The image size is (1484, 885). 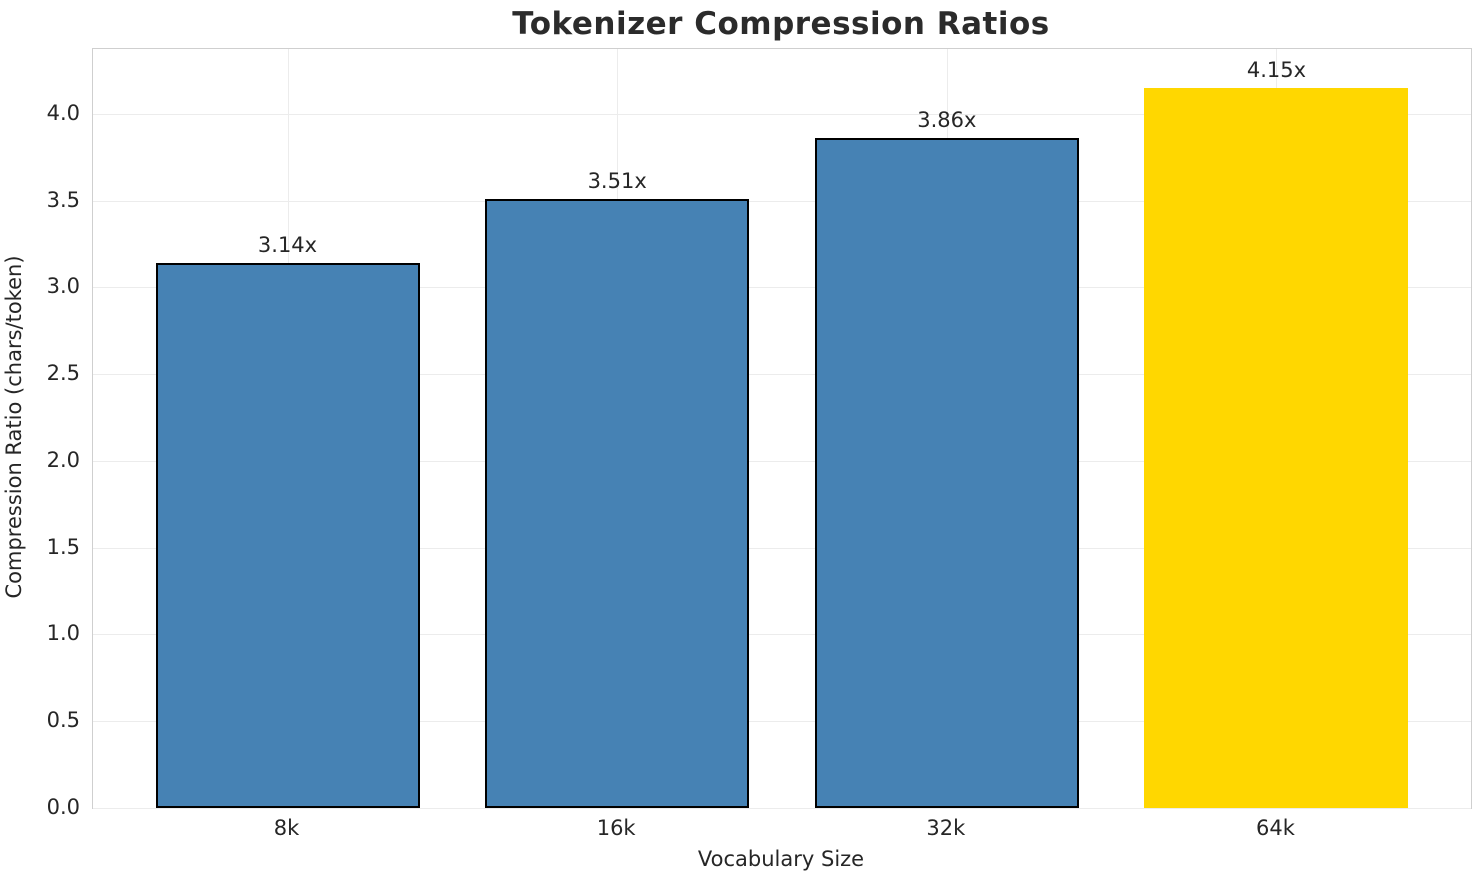 What do you see at coordinates (617, 503) in the screenshot?
I see `bar-16k` at bounding box center [617, 503].